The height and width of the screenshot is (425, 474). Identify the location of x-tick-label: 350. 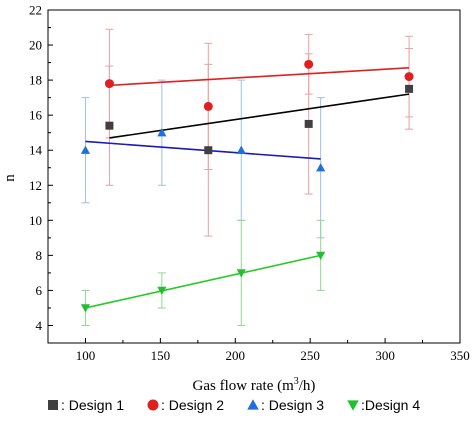
(460, 355).